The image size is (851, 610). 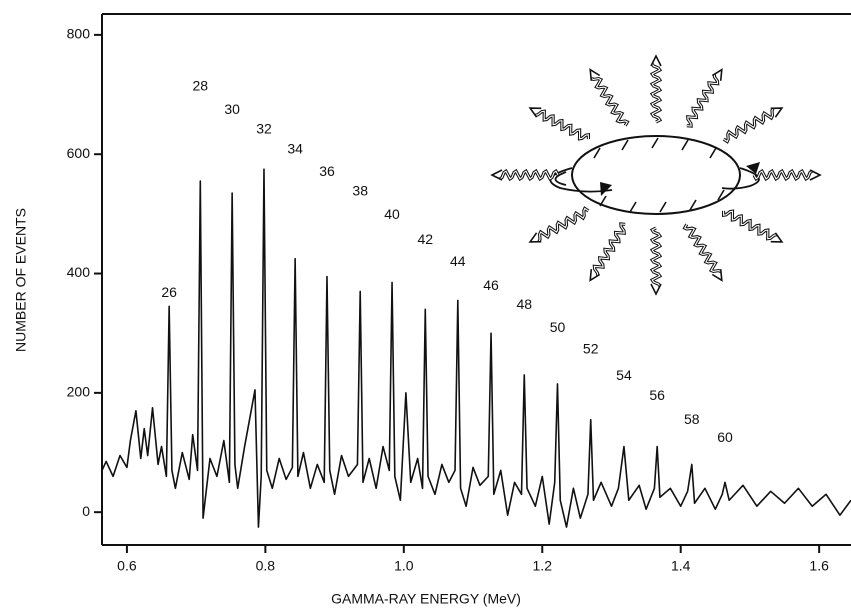 I want to click on peak-label: 46, so click(x=491, y=285).